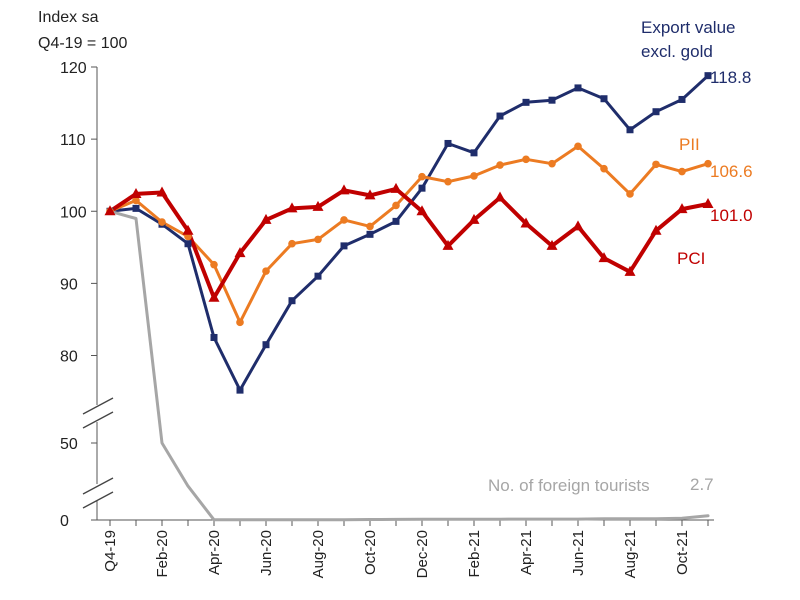  I want to click on x-tick-label: Jun-20, so click(266, 553).